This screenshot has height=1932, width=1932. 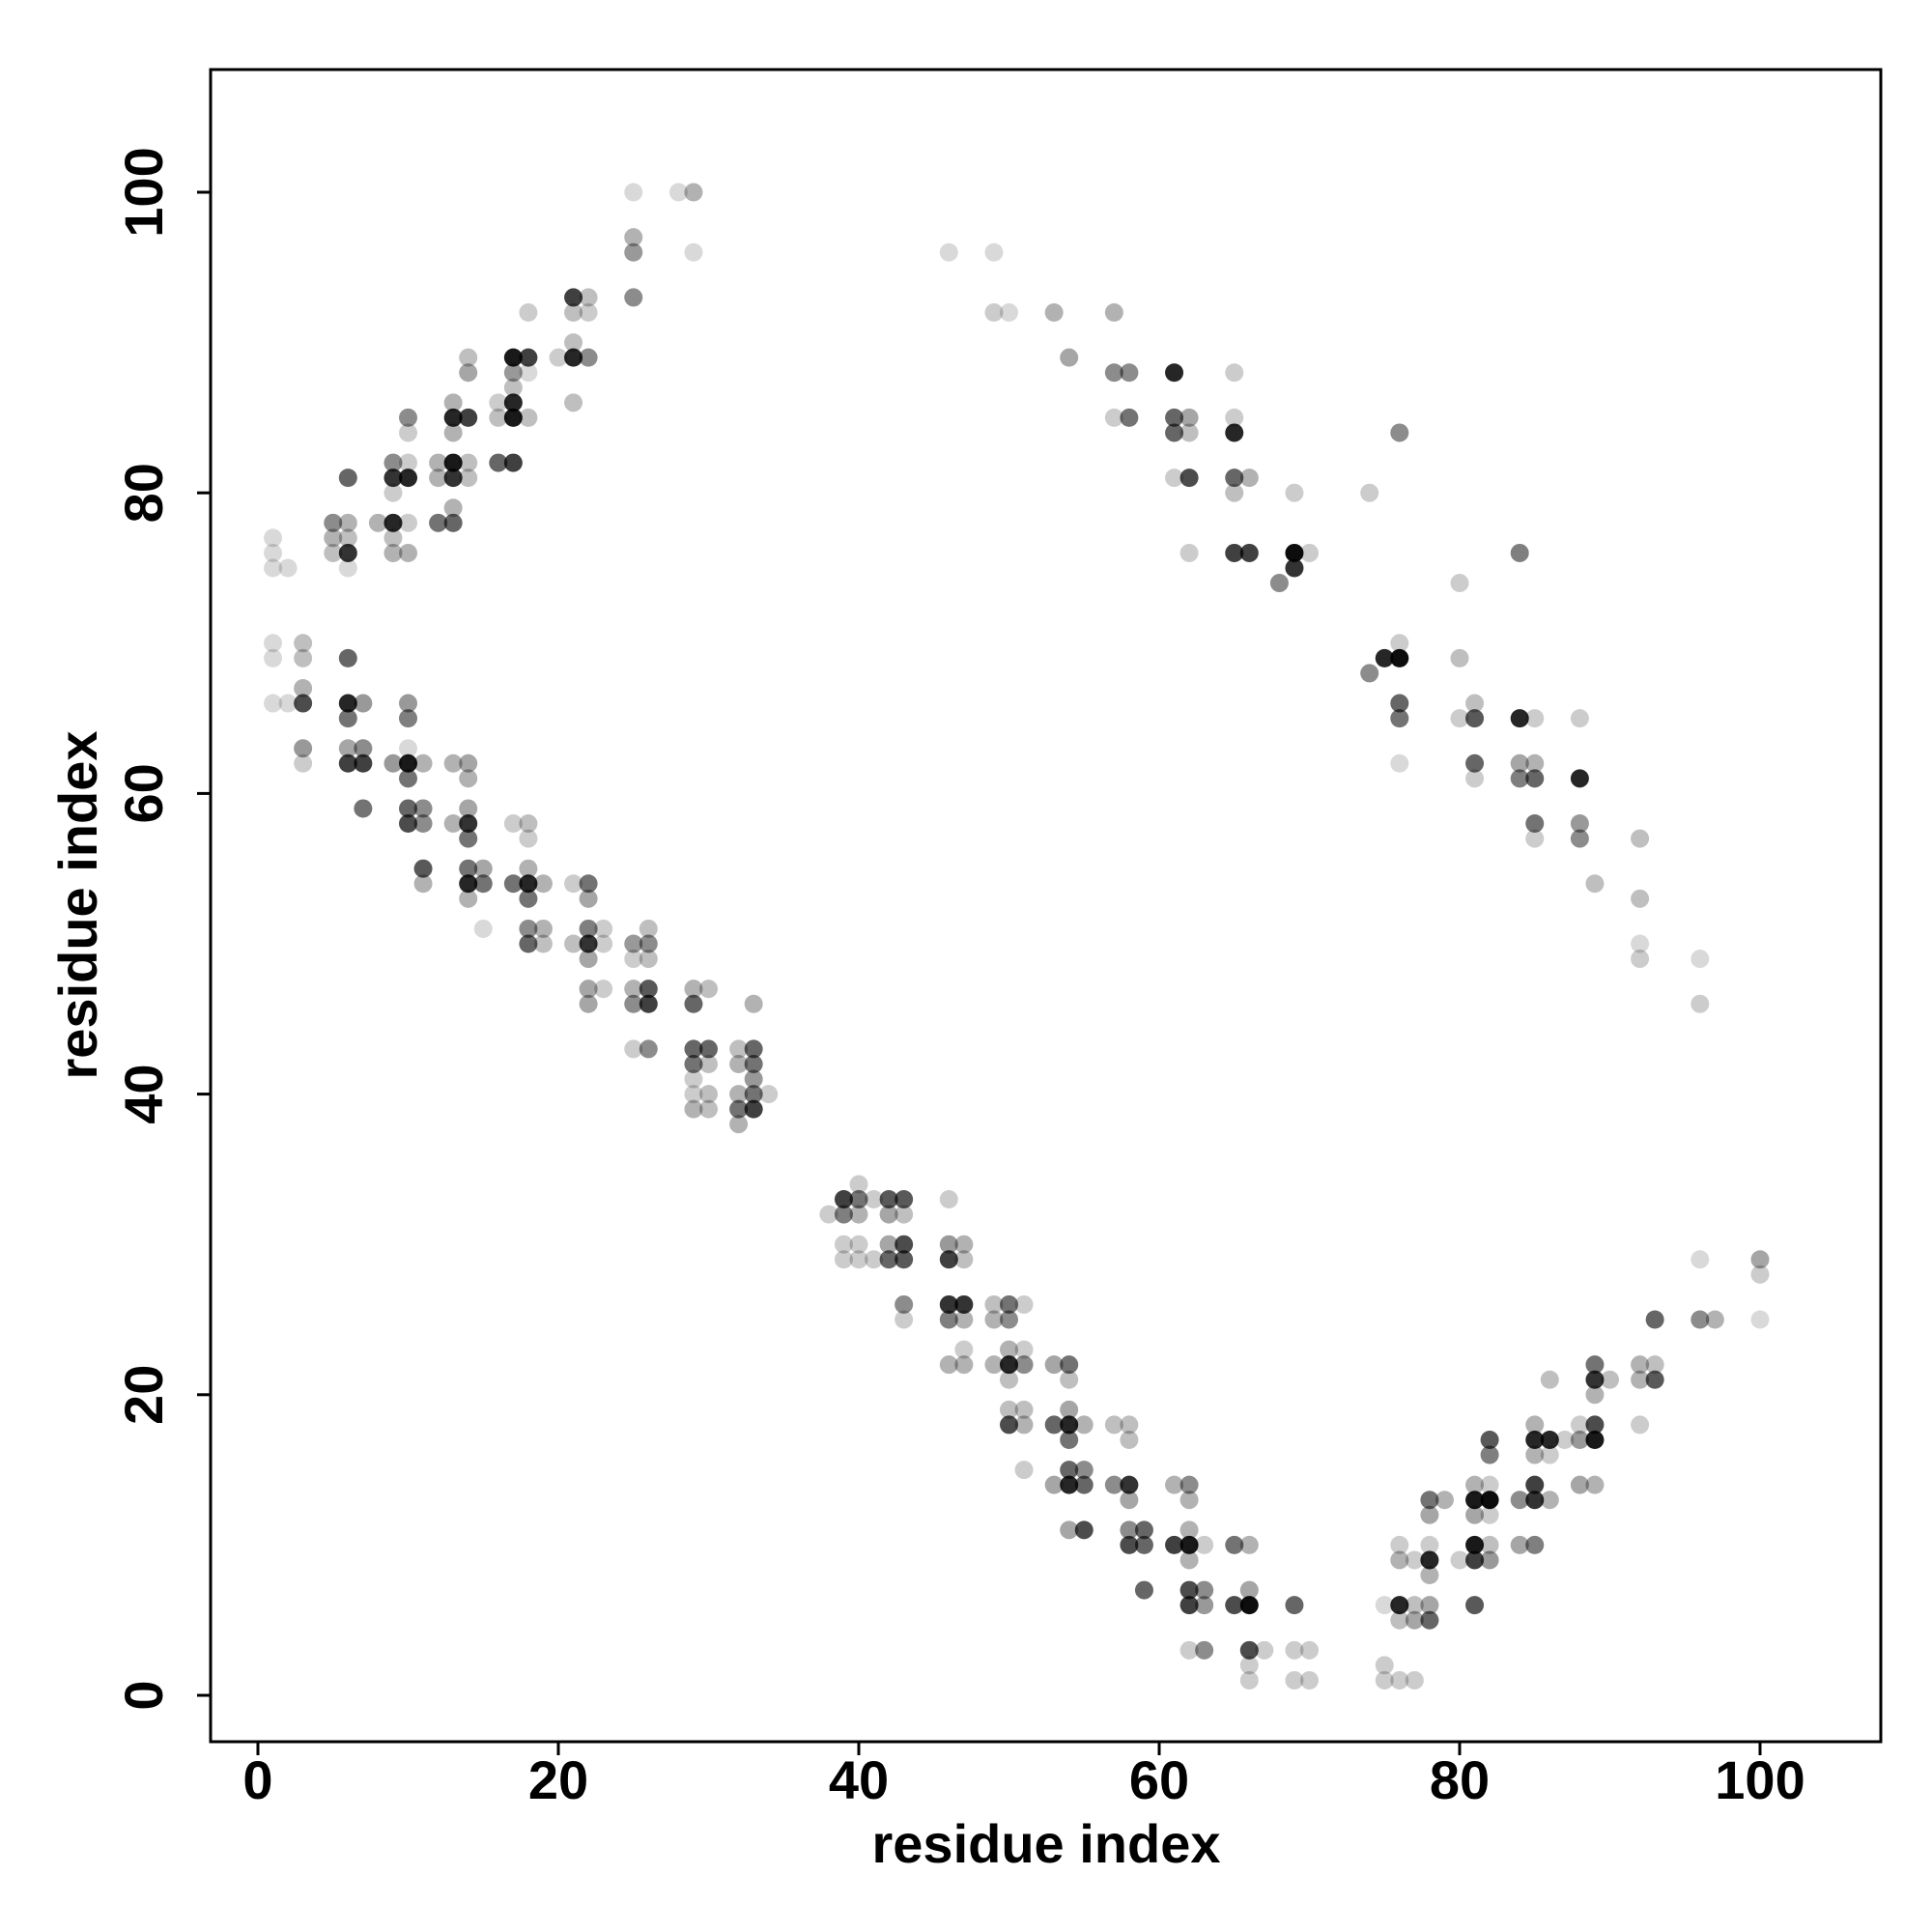 I want to click on y-tick-label: 60, so click(x=143, y=793).